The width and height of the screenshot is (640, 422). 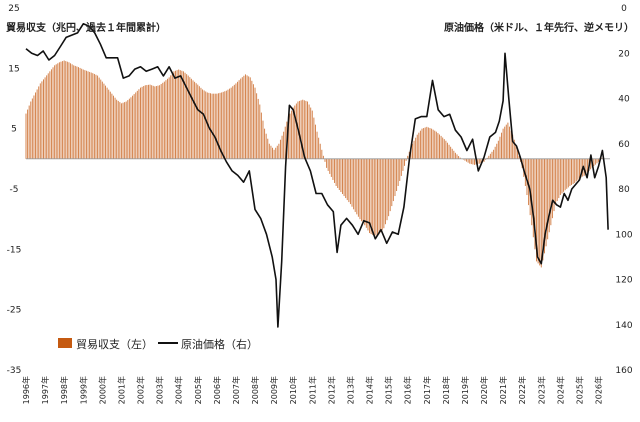 I want to click on x-tick-label: 2016年, so click(x=408, y=390).